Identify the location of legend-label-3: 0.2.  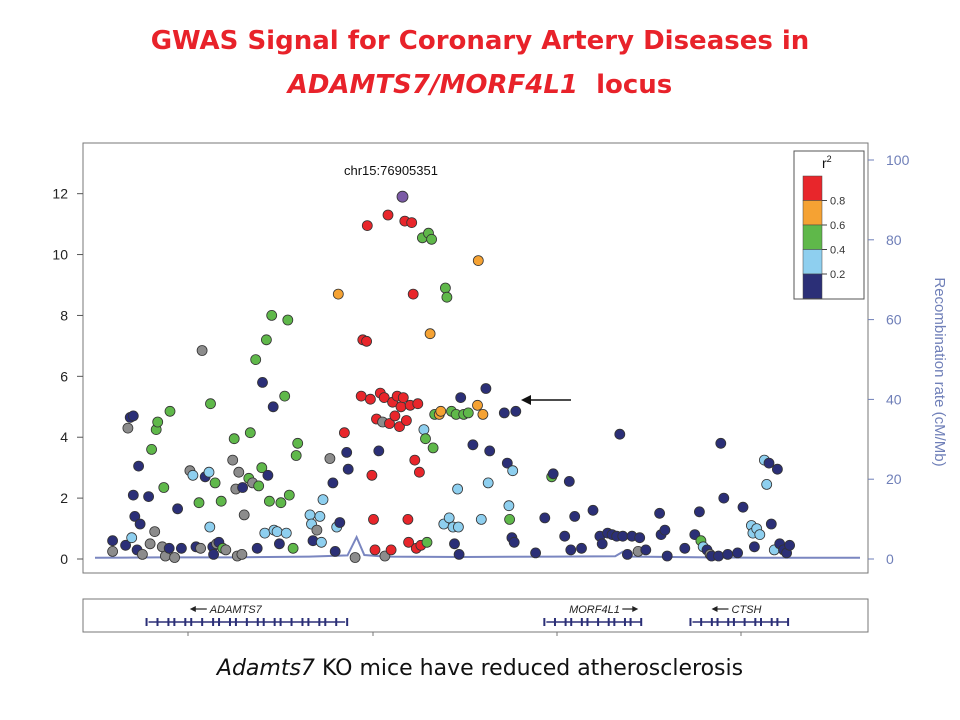
(837, 275).